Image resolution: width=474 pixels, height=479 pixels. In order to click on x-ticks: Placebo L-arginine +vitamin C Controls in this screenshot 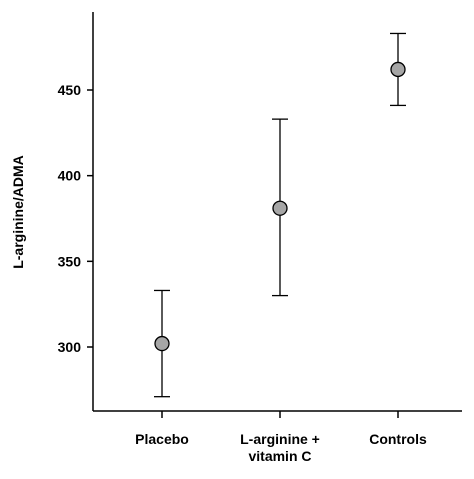, I will do `click(281, 437)`.